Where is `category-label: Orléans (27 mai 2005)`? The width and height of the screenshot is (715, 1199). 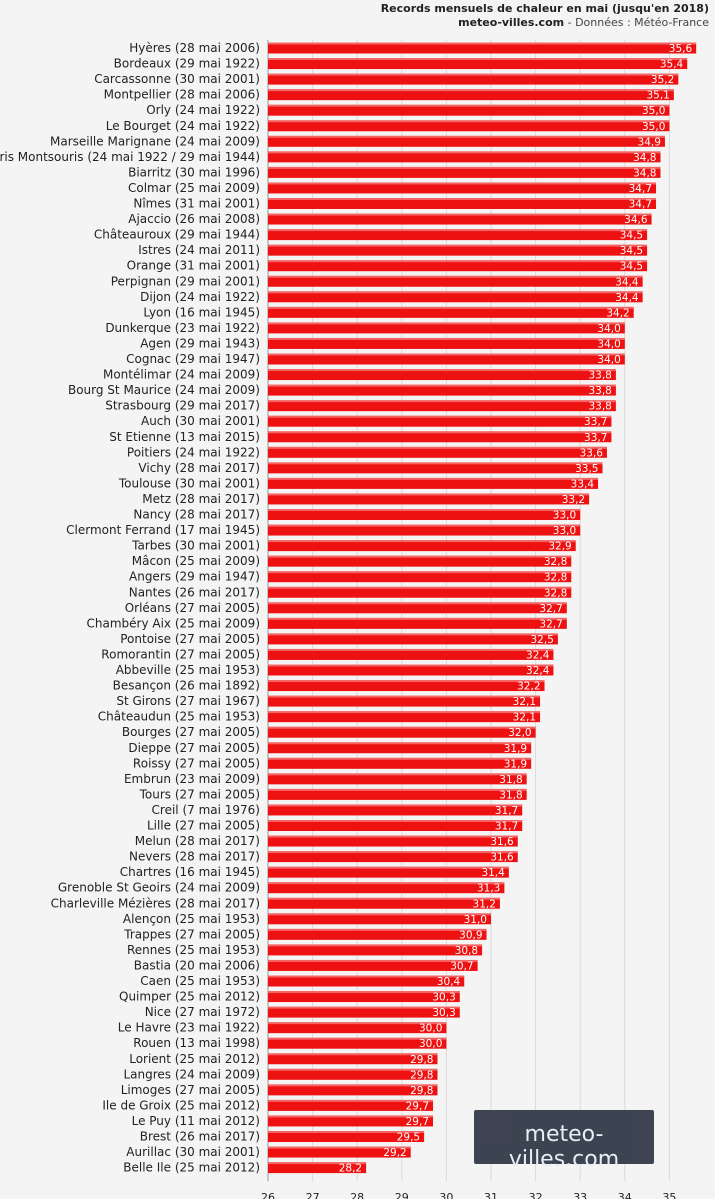
category-label: Orléans (27 mai 2005) is located at coordinates (192, 608).